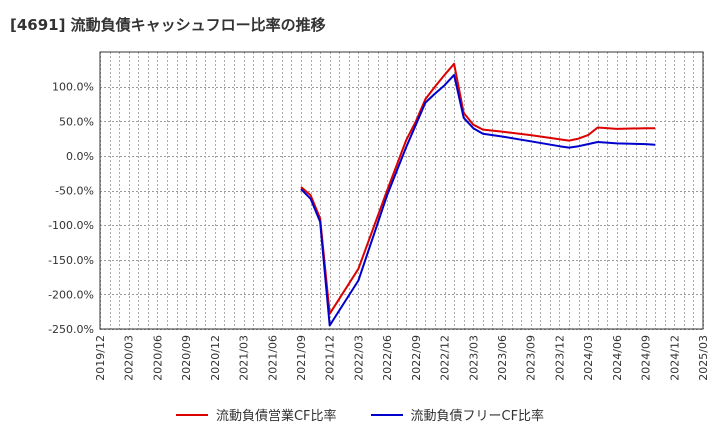  I want to click on x-tick-label: 2019/12, so click(100, 358).